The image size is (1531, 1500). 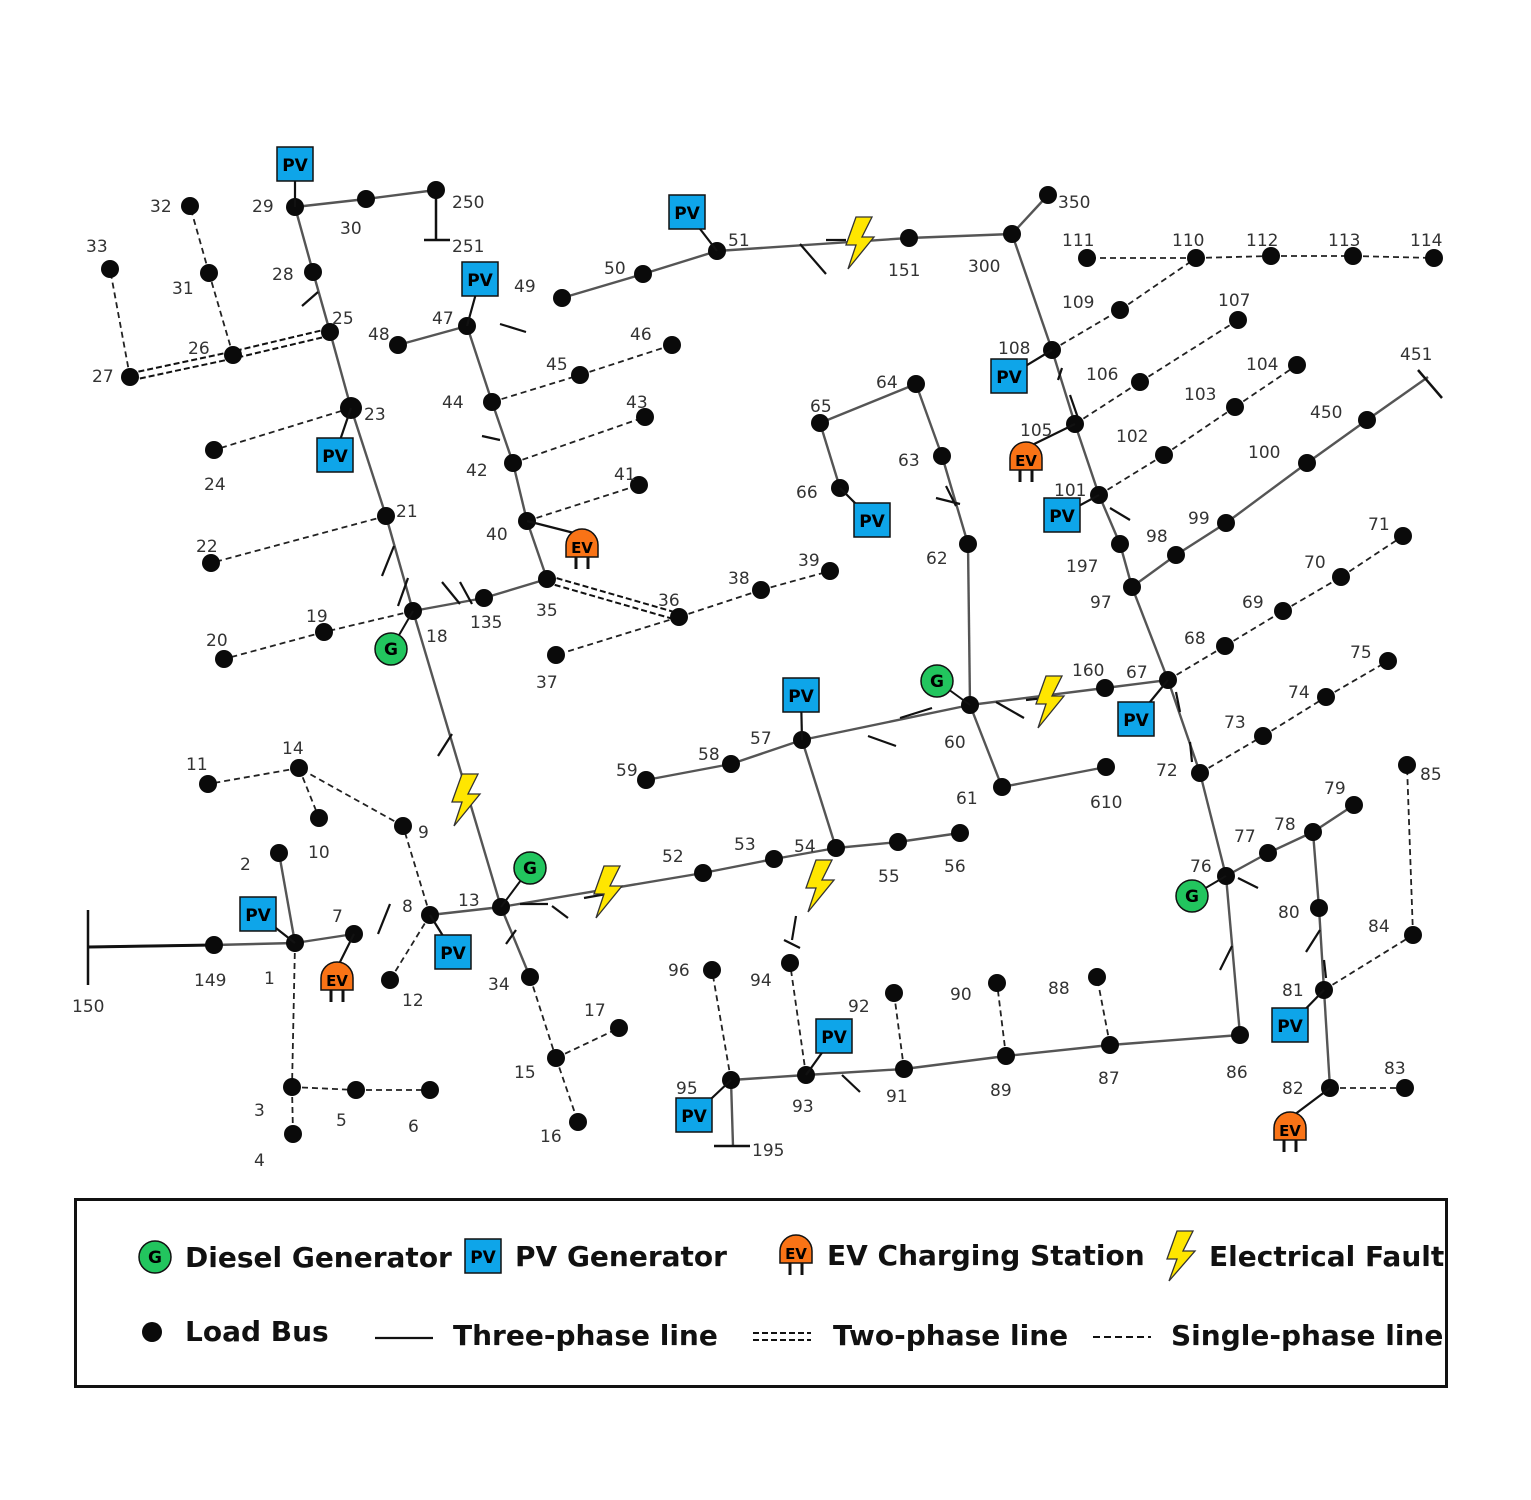 What do you see at coordinates (318, 1257) in the screenshot?
I see `legend-label-diesel: Diesel Generator` at bounding box center [318, 1257].